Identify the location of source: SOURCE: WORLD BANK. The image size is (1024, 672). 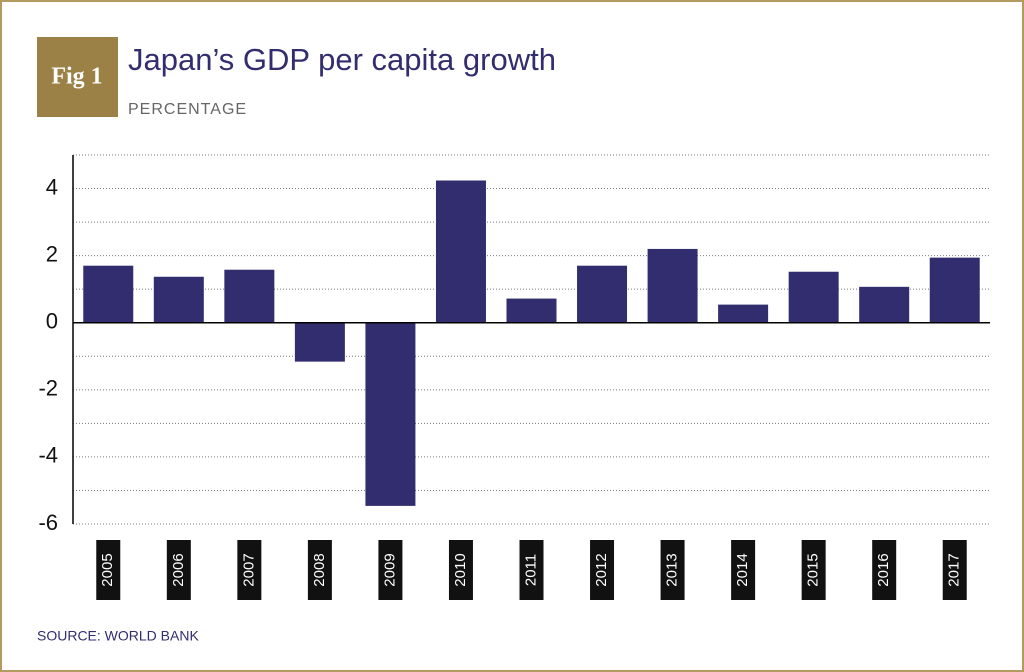
(118, 636).